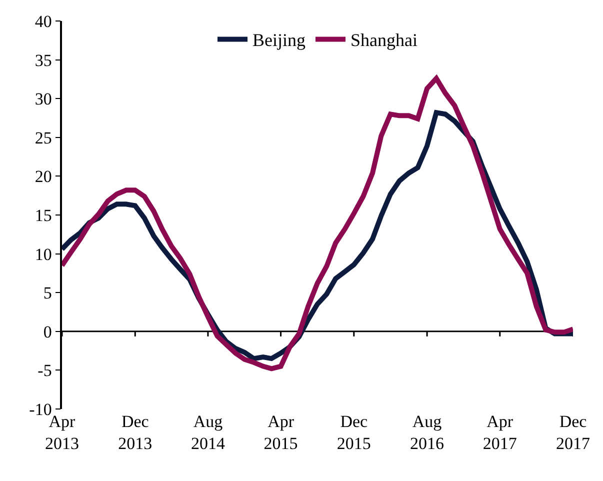 The width and height of the screenshot is (603, 481). I want to click on y-tick-label: 0, so click(47, 332).